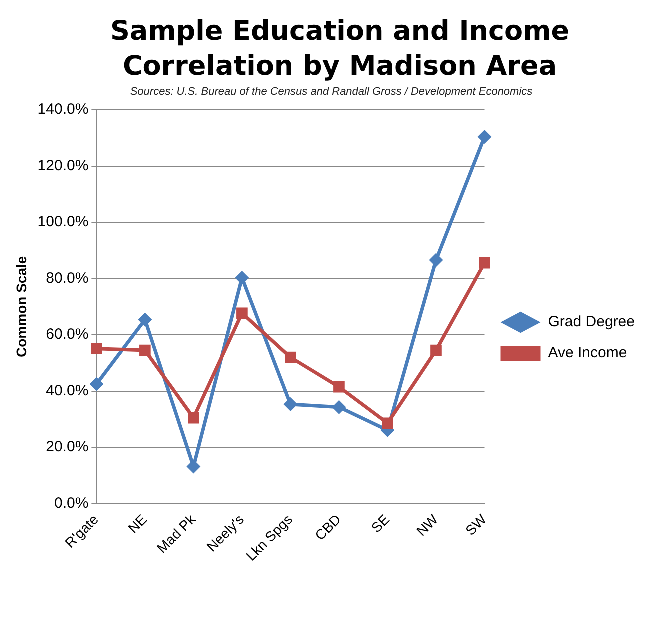 The height and width of the screenshot is (622, 663). What do you see at coordinates (67, 335) in the screenshot?
I see `y-tick-label: 60.0%` at bounding box center [67, 335].